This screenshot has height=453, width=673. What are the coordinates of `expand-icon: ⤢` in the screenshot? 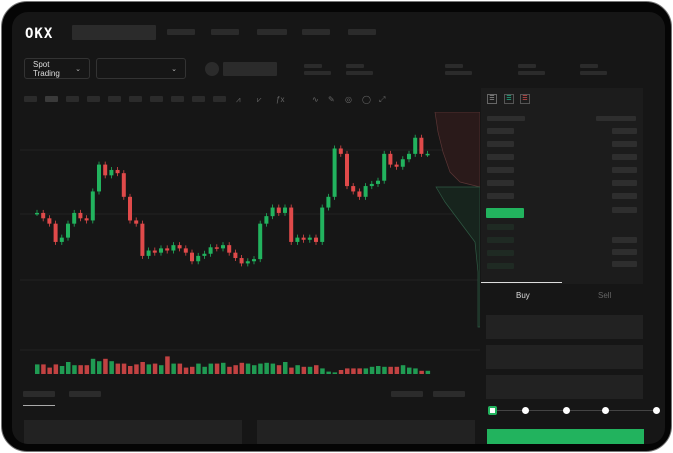 It's located at (382, 99).